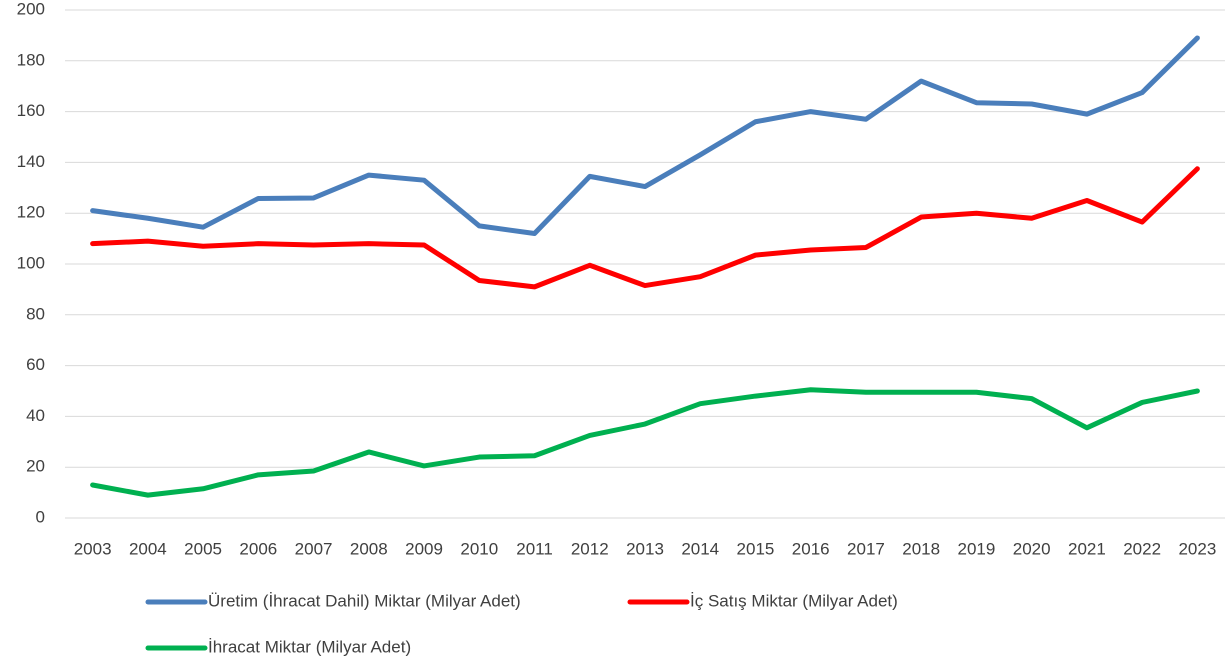 The width and height of the screenshot is (1231, 670). What do you see at coordinates (921, 548) in the screenshot?
I see `x-tick-label: 2018` at bounding box center [921, 548].